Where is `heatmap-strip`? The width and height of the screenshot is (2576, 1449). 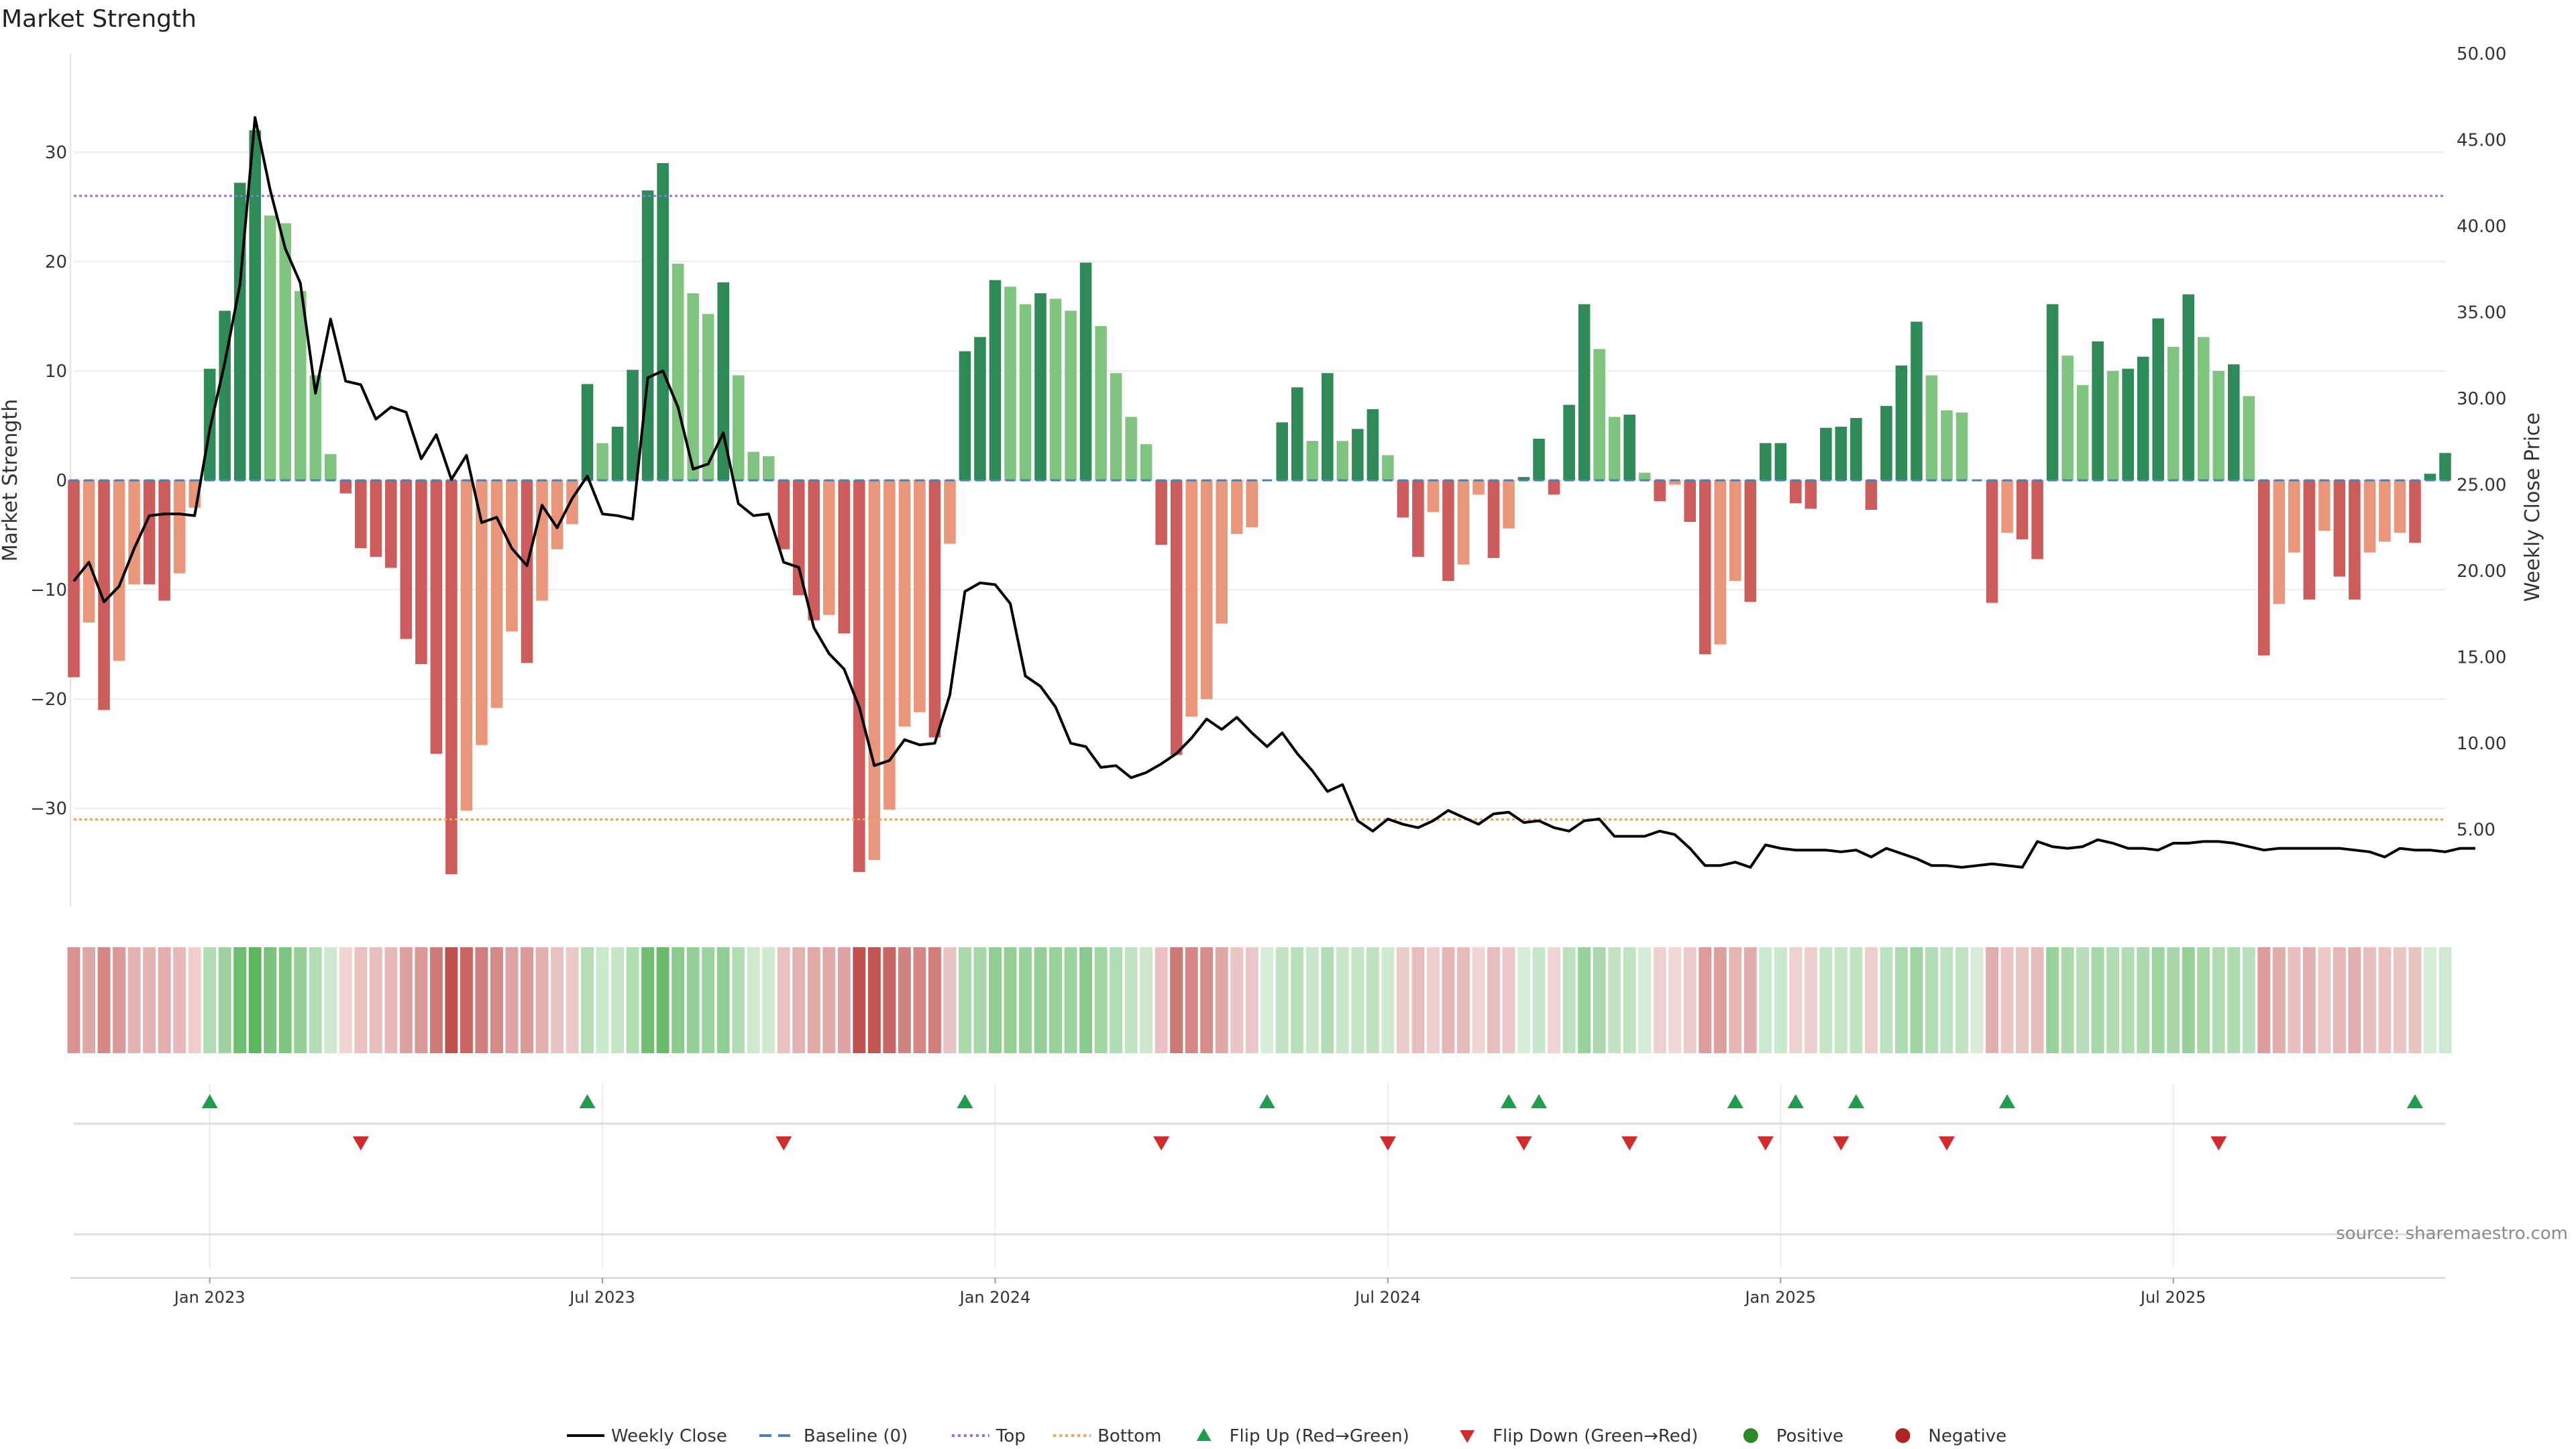 heatmap-strip is located at coordinates (1259, 1000).